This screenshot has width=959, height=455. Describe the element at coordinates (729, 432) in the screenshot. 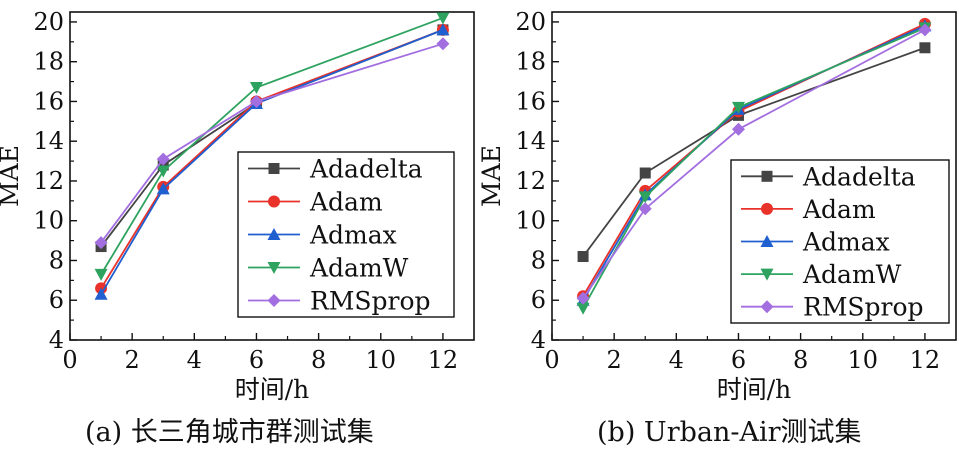

I see `chart-b-caption: (b) Urban-Air测试集` at that location.